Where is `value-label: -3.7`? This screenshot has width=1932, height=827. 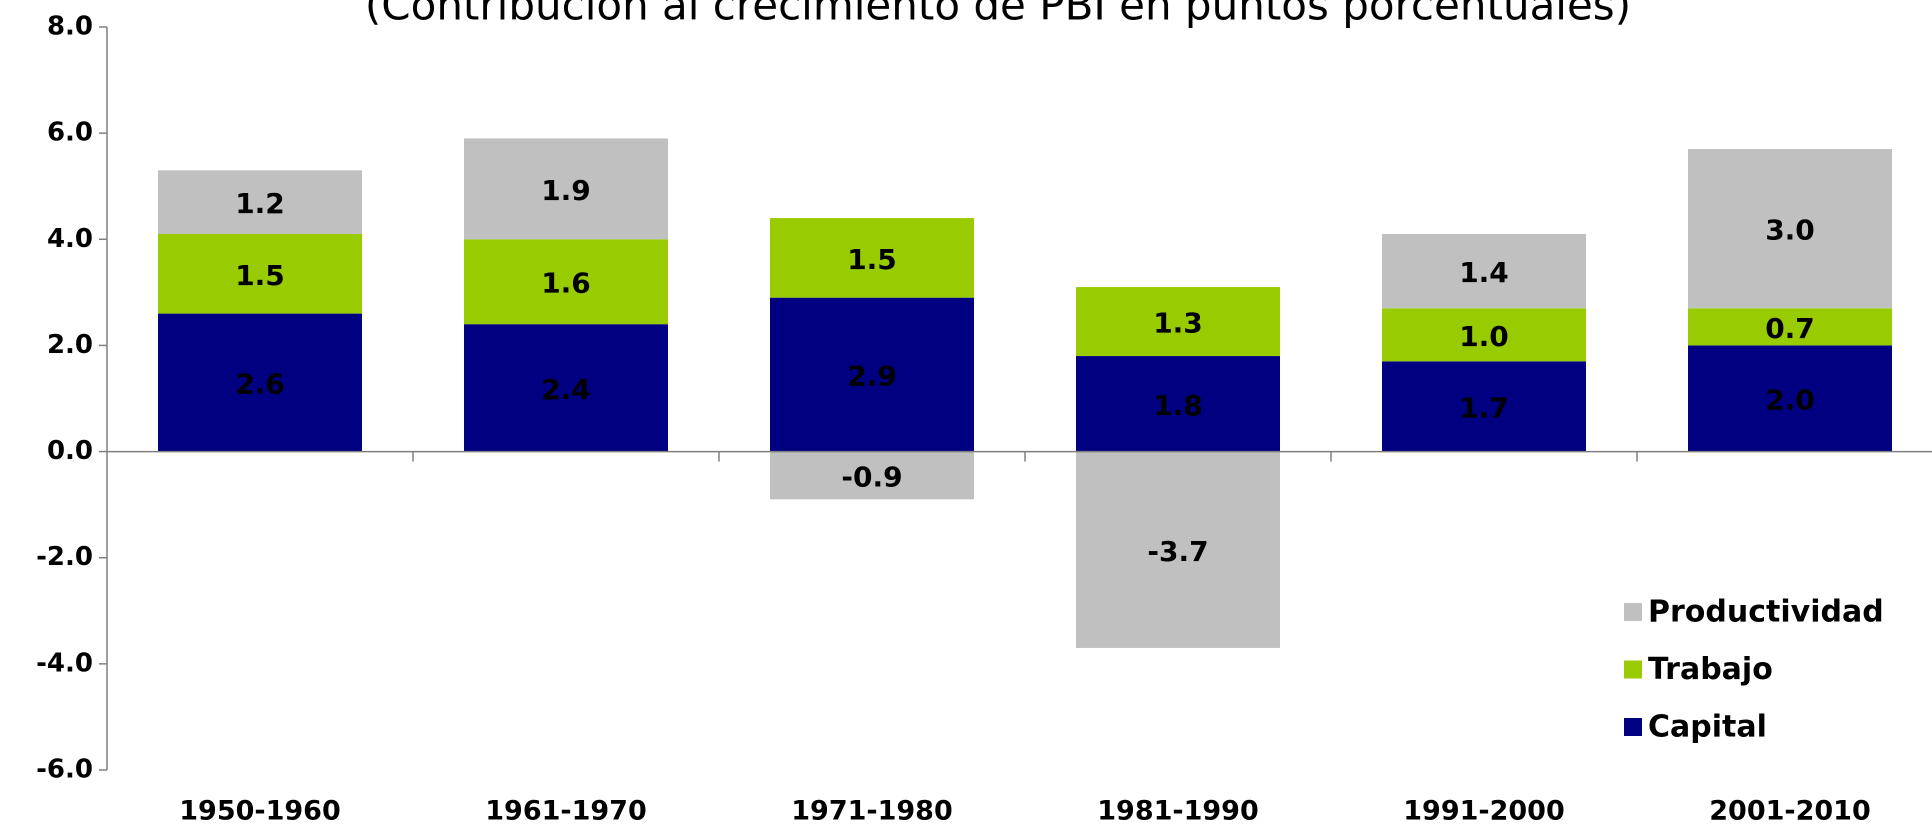 value-label: -3.7 is located at coordinates (1177, 551).